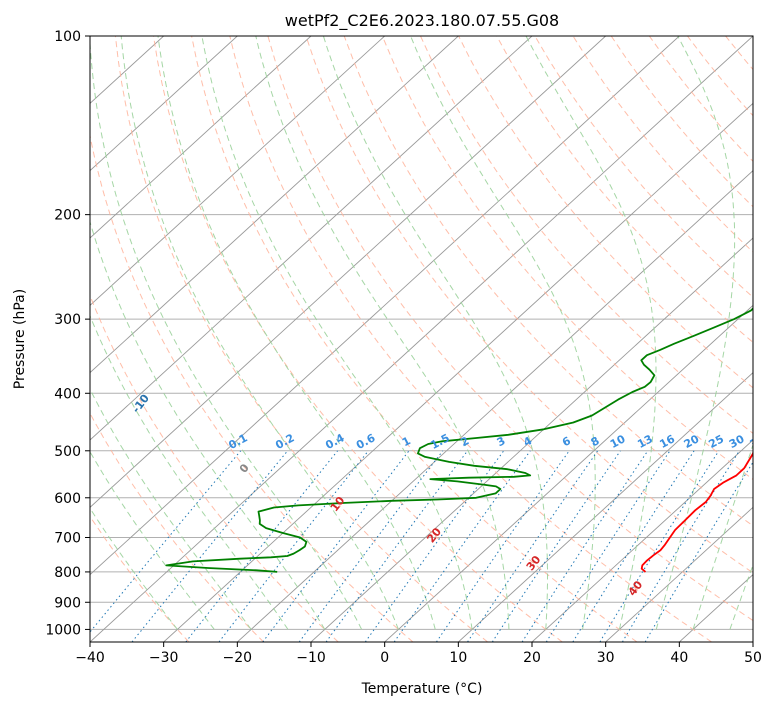 The width and height of the screenshot is (775, 708). What do you see at coordinates (716, 441) in the screenshot?
I see `mixing-ratio-label: 25` at bounding box center [716, 441].